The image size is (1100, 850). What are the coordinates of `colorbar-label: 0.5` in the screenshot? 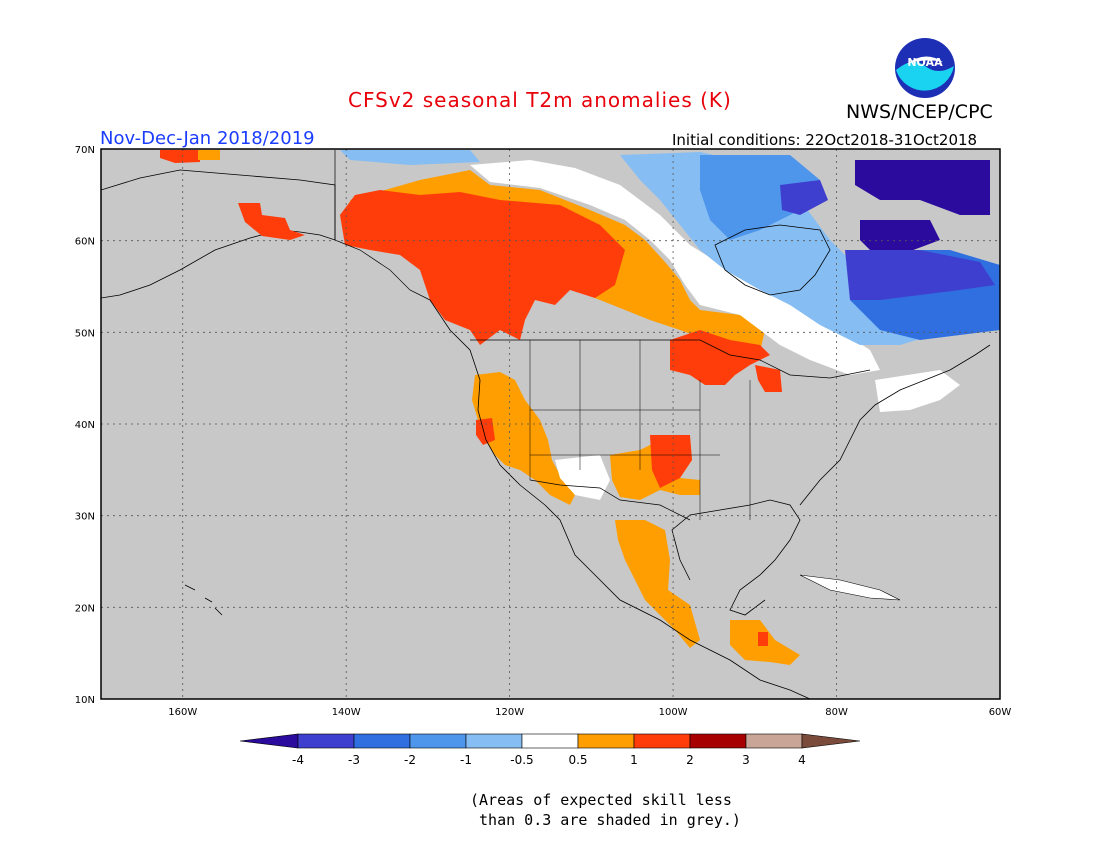 It's located at (577, 760).